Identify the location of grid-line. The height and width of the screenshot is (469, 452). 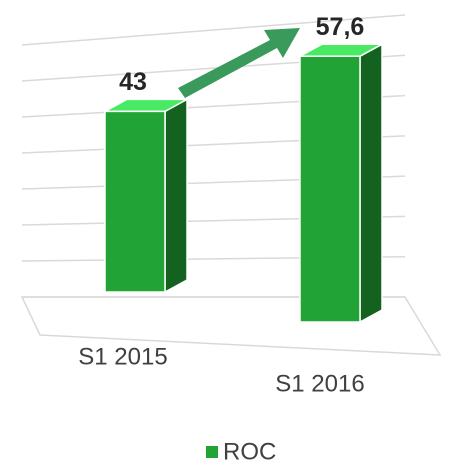
(213, 30).